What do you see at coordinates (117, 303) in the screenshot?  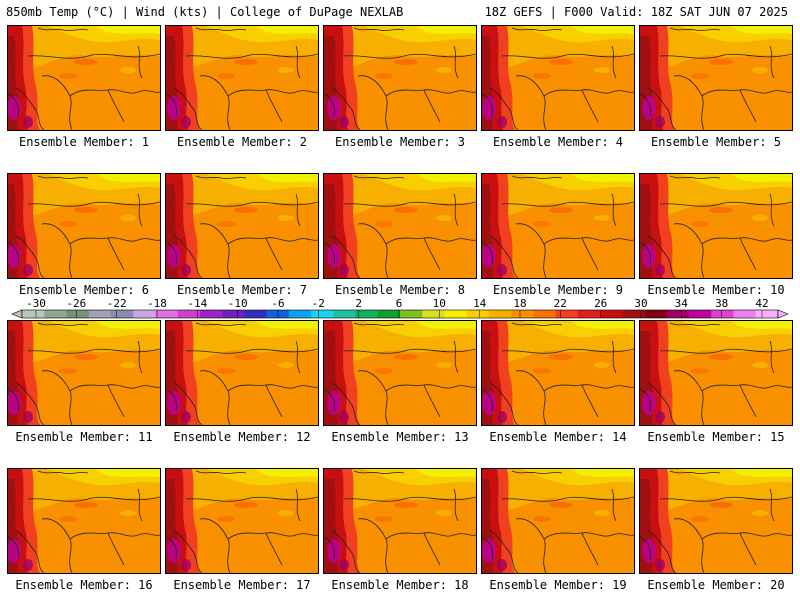 I see `scale-tick-label: -22` at bounding box center [117, 303].